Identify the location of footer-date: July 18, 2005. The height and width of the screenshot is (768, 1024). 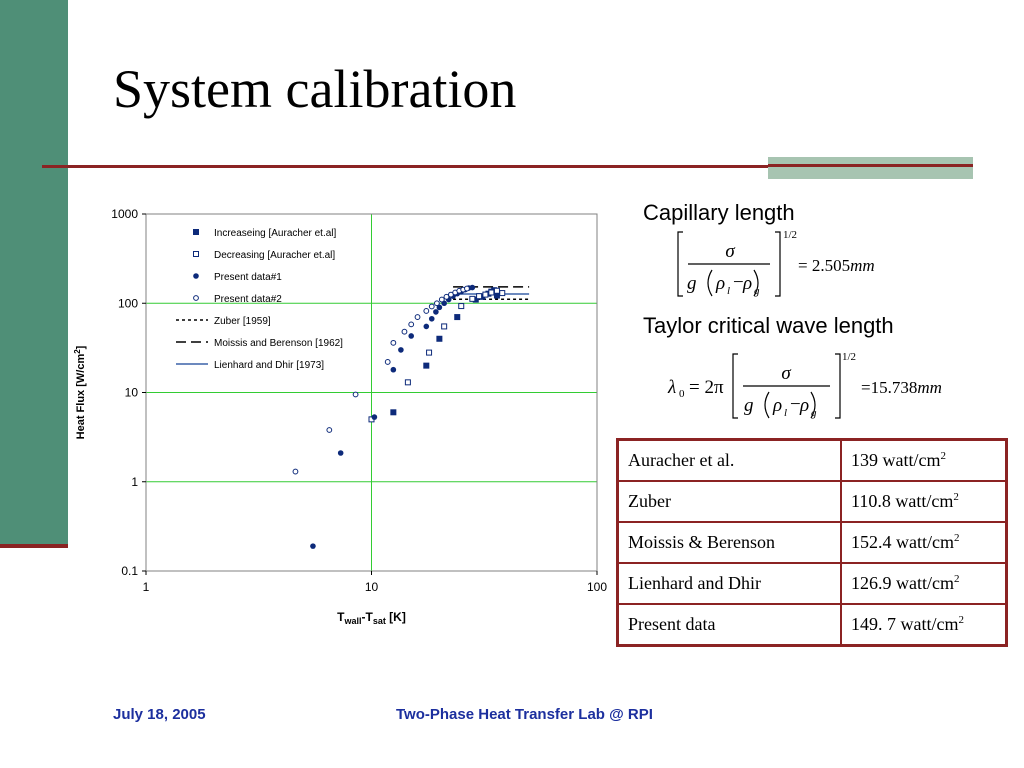
(159, 714).